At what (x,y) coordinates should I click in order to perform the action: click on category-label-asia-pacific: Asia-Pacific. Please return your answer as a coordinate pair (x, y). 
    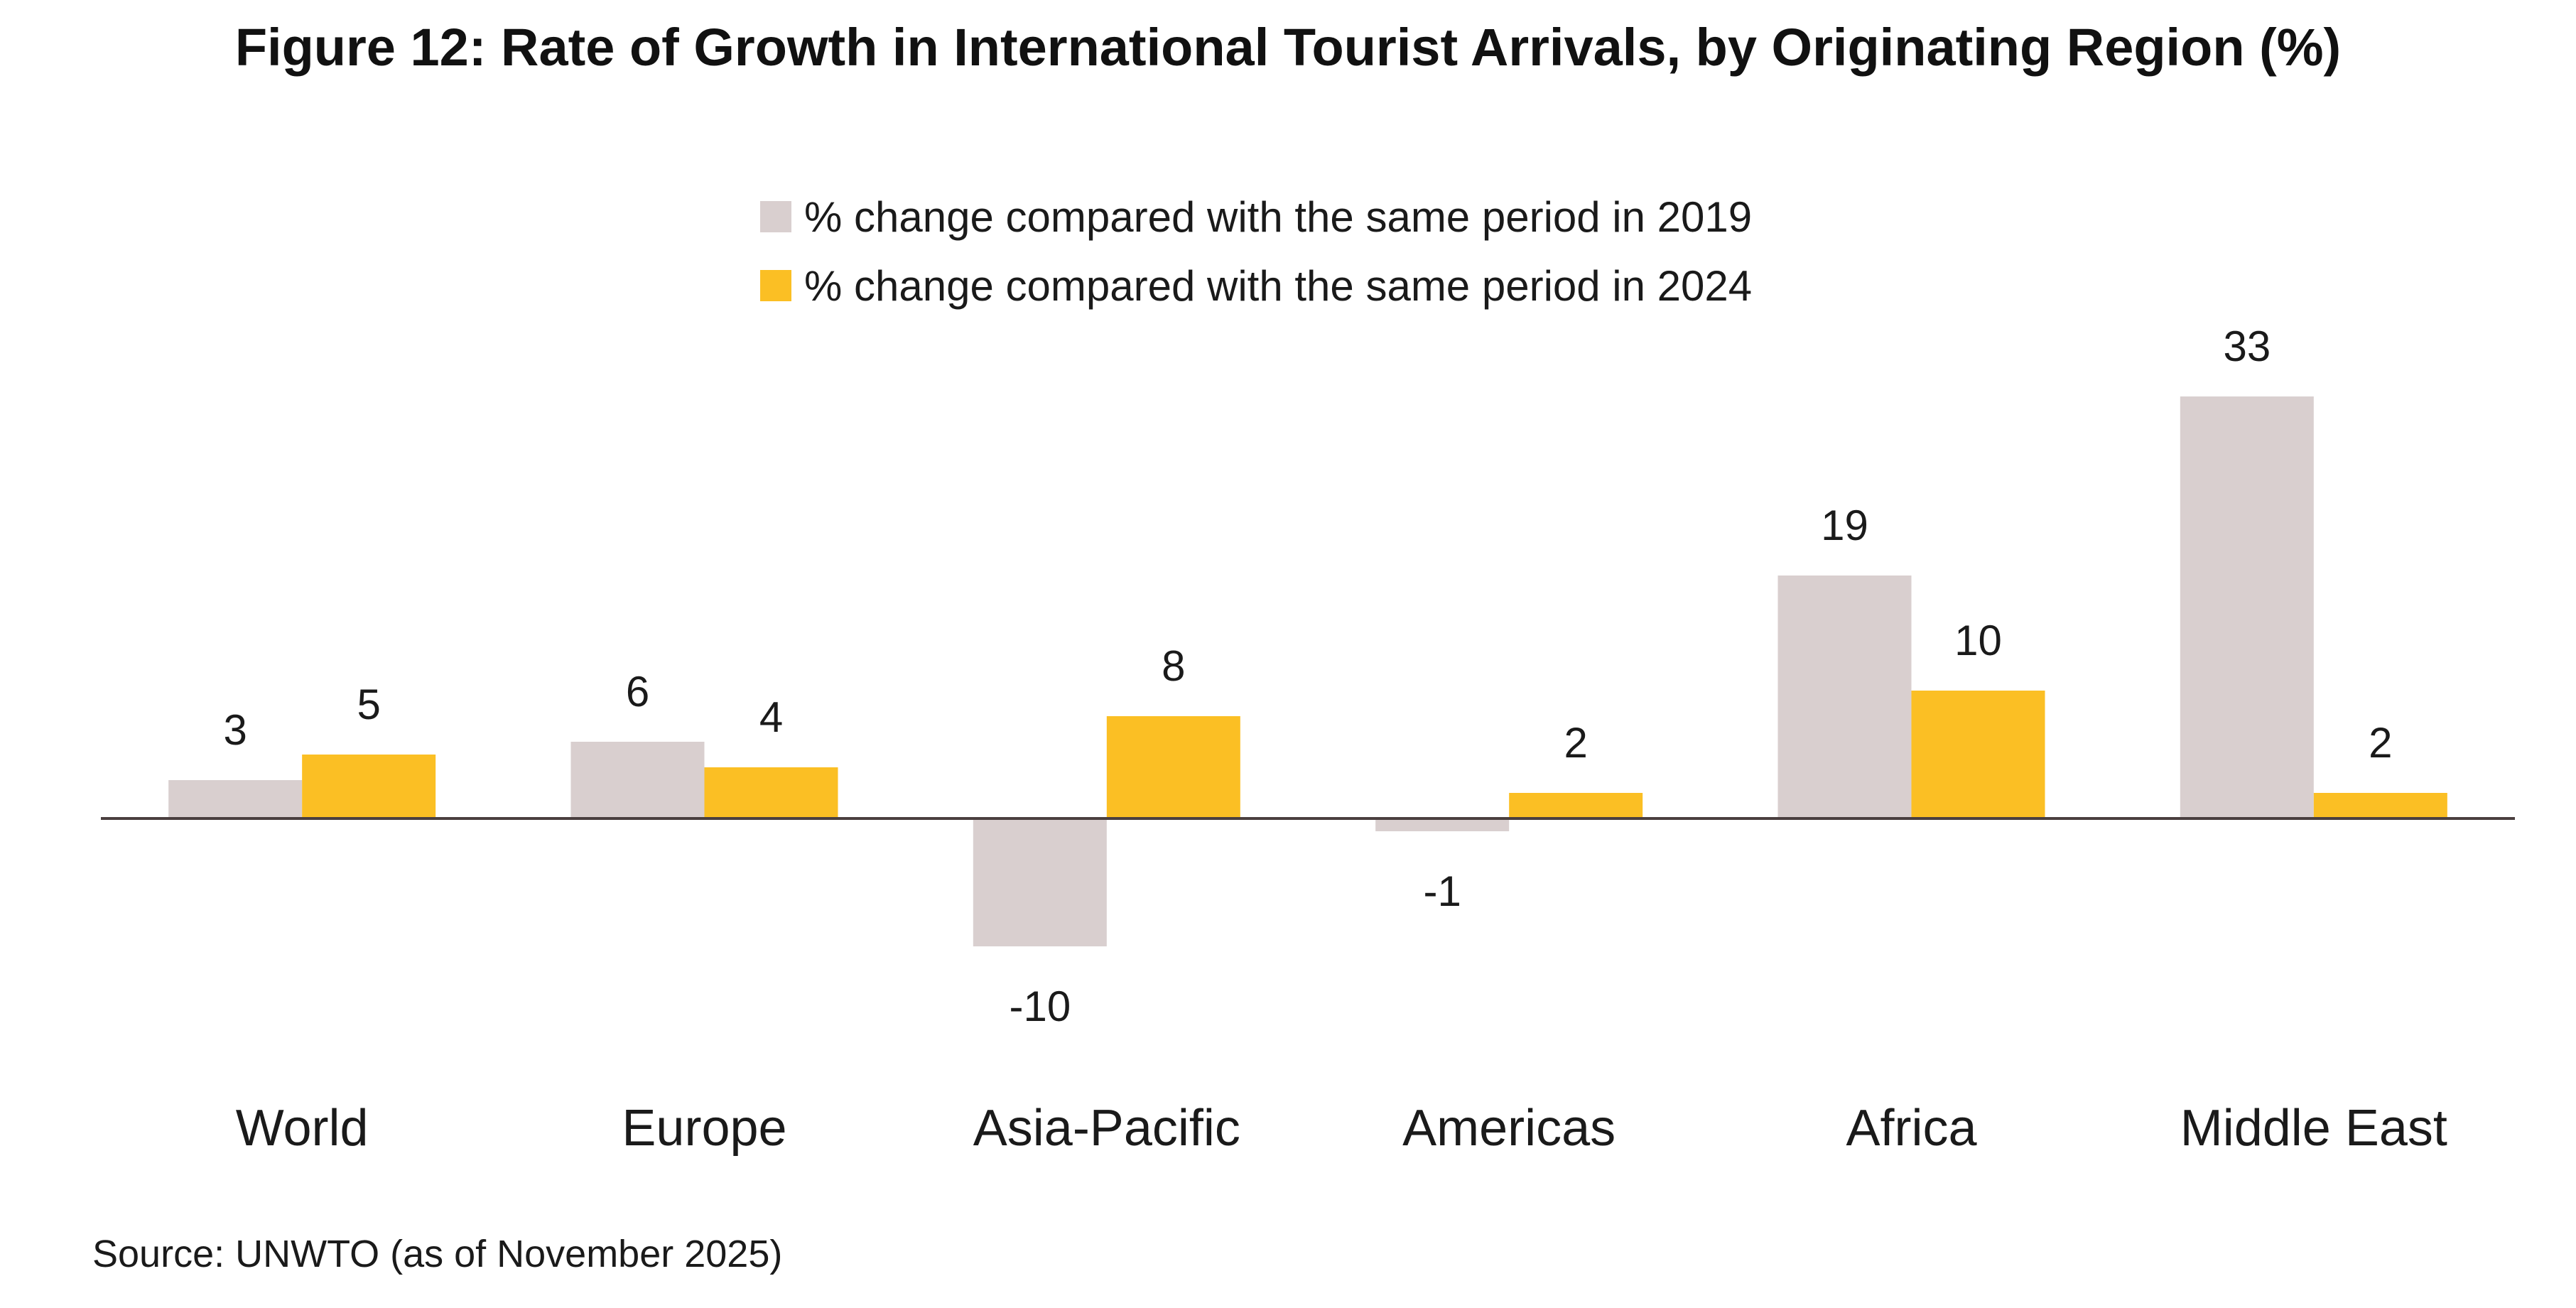
    Looking at the image, I should click on (1106, 1128).